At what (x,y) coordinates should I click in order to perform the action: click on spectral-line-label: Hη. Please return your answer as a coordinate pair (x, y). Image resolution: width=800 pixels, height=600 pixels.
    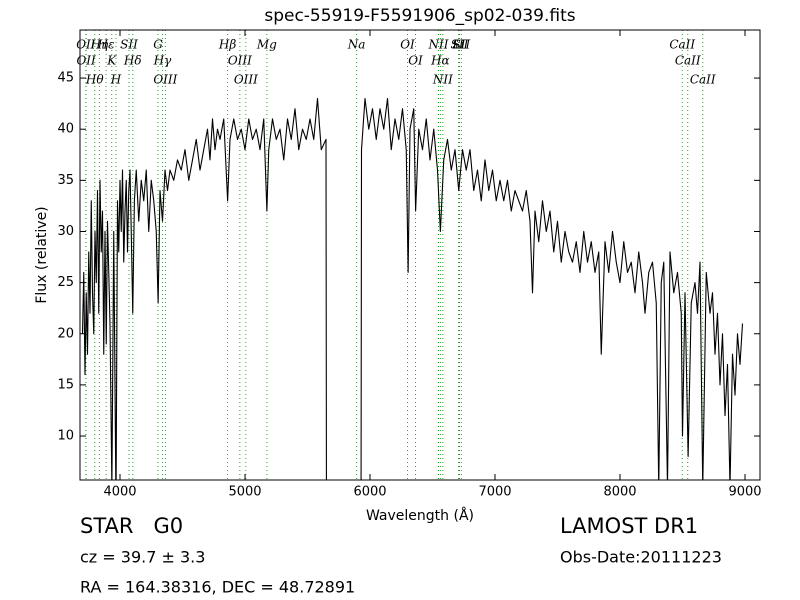
    Looking at the image, I should click on (99, 45).